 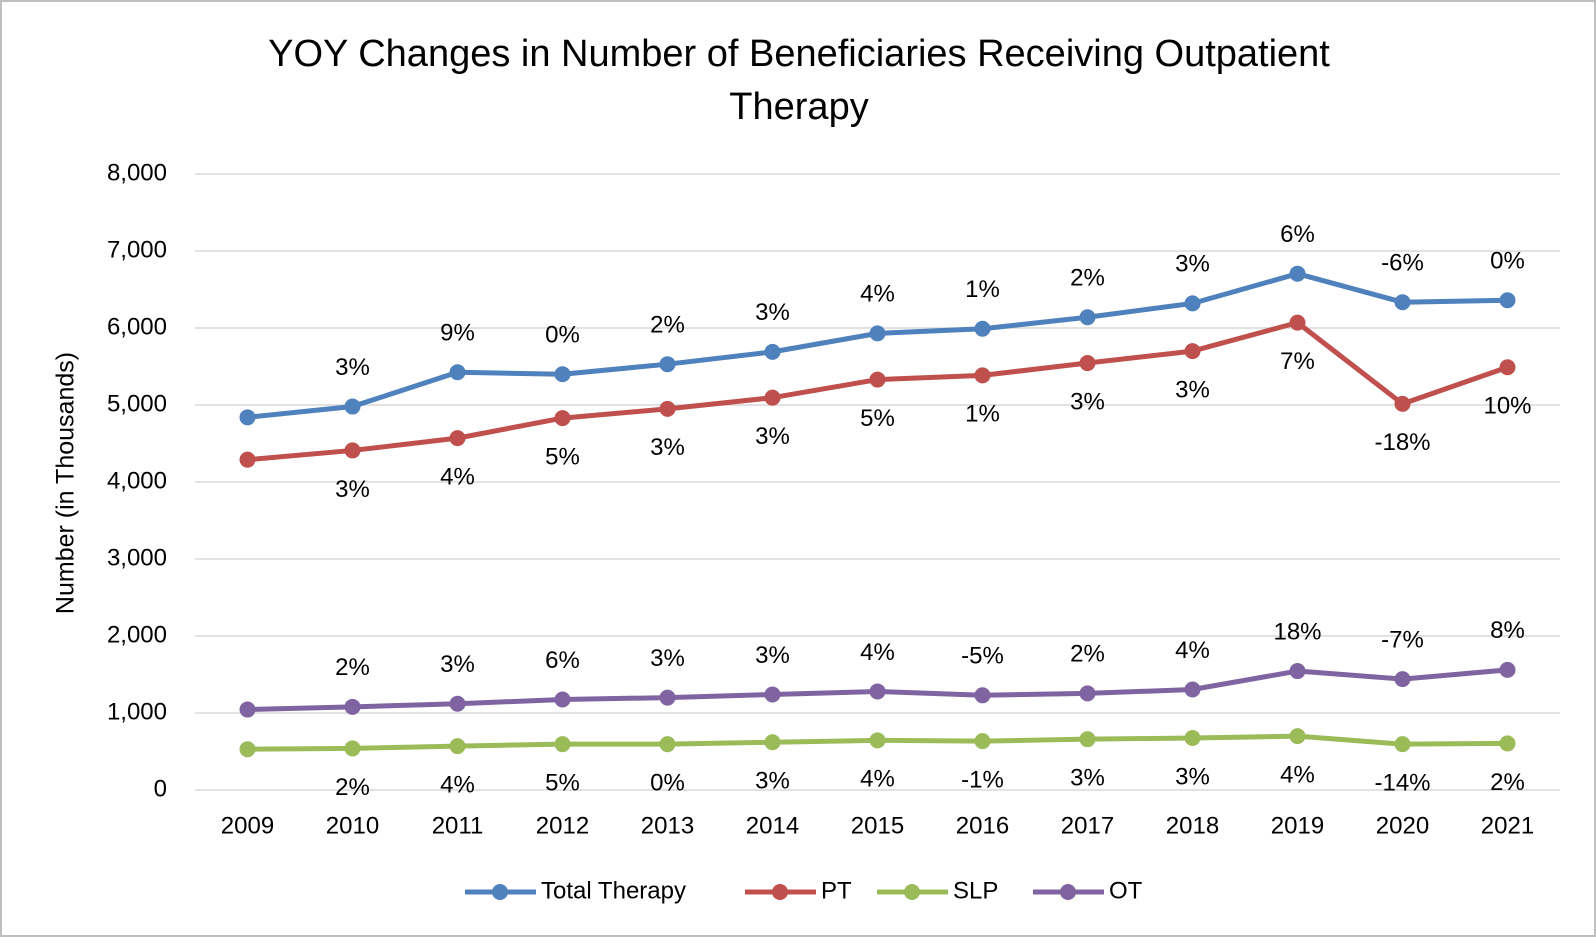 I want to click on x-tick-label: 2013, so click(x=667, y=825).